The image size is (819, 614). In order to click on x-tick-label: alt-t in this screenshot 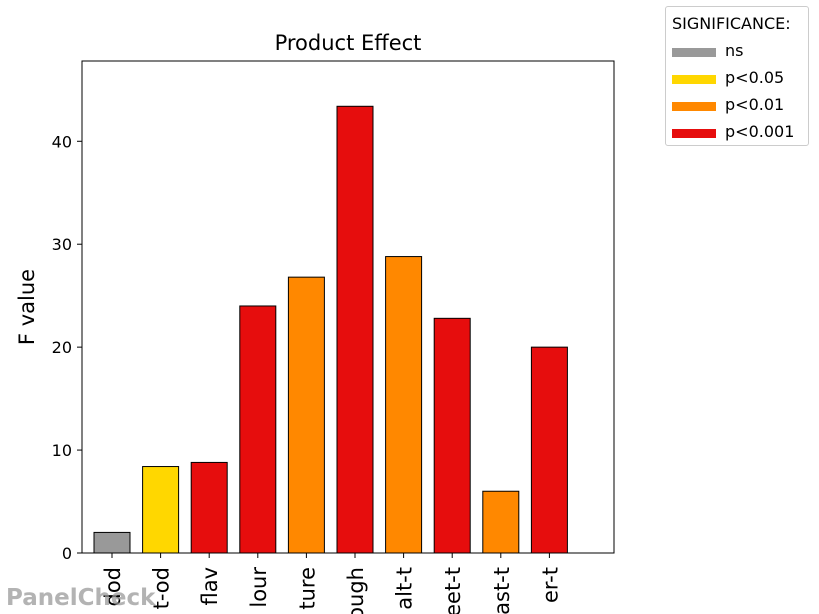, I will do `click(405, 588)`.